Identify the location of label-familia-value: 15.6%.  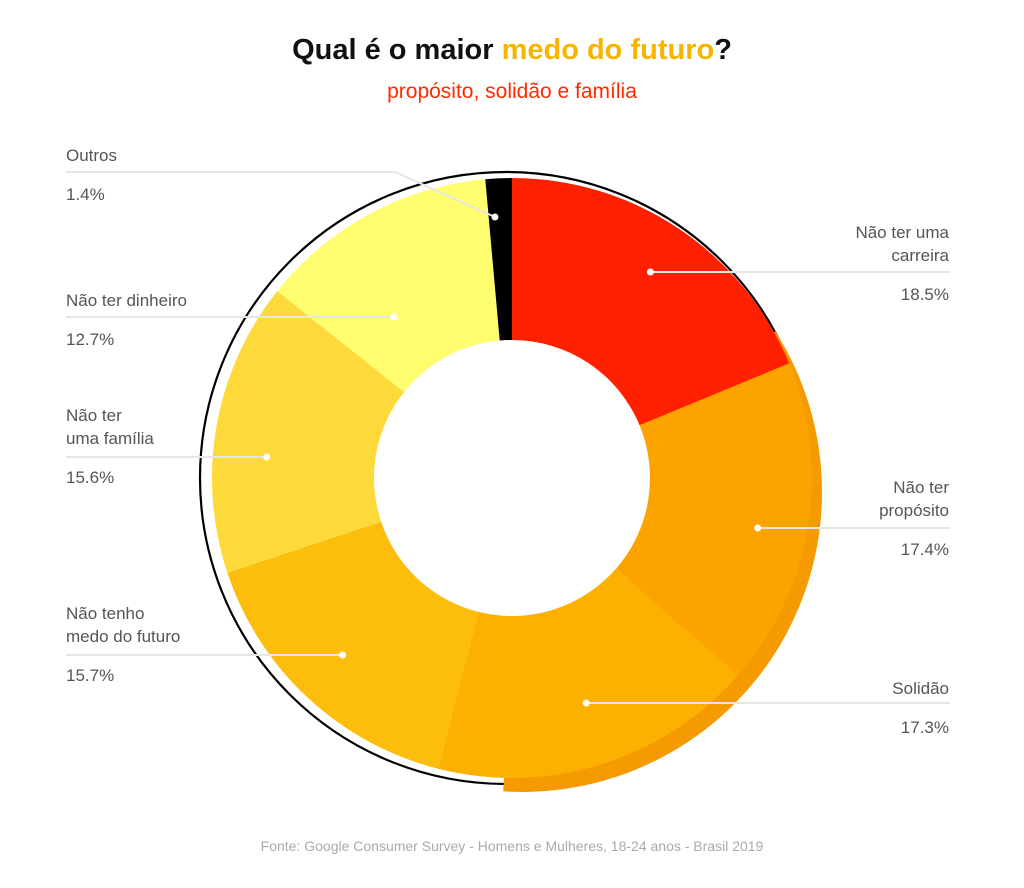
(90, 477).